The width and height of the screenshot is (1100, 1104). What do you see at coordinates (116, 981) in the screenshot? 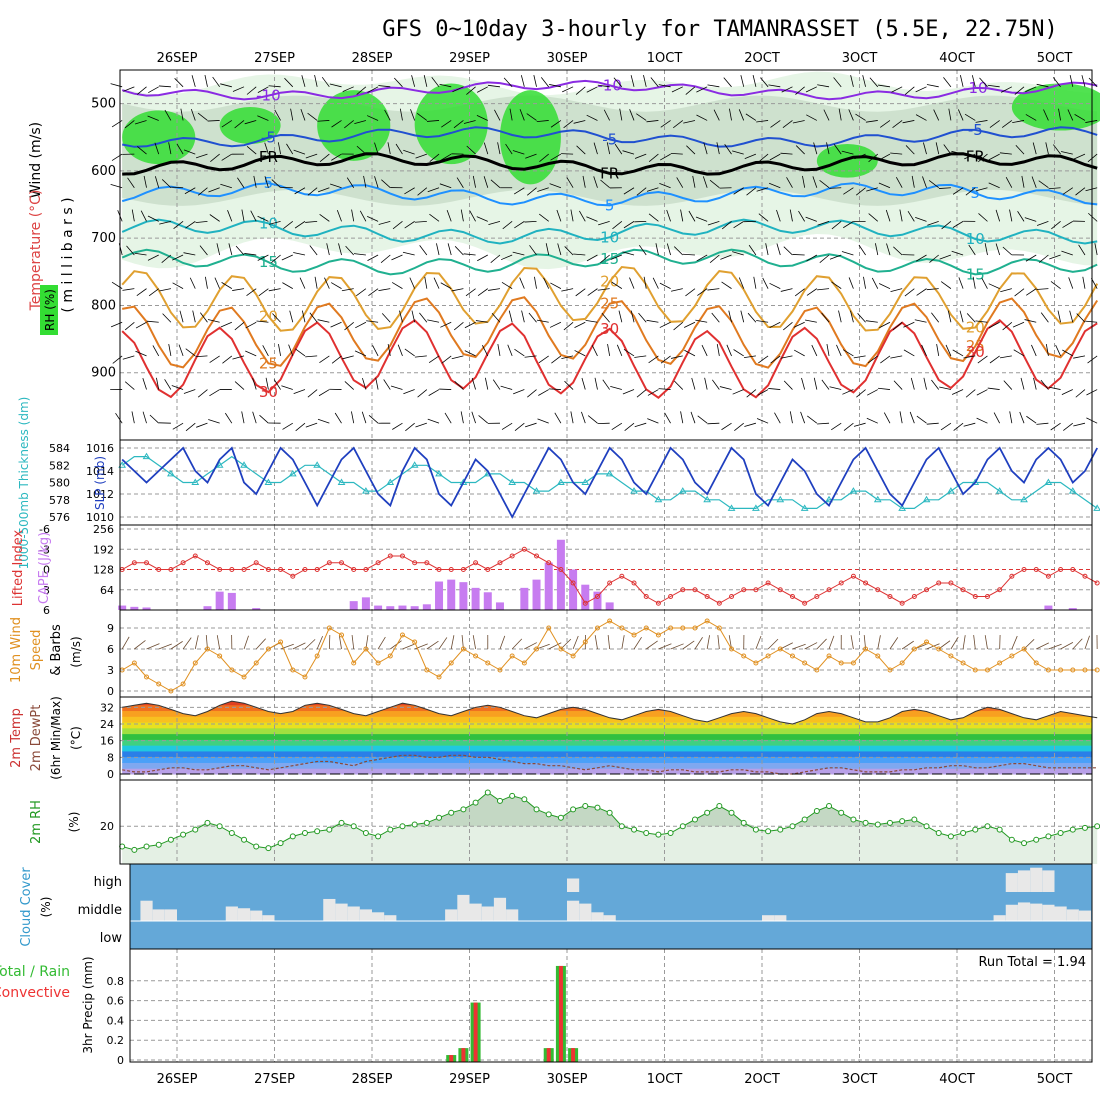
I see `precip-tick: 0.8` at bounding box center [116, 981].